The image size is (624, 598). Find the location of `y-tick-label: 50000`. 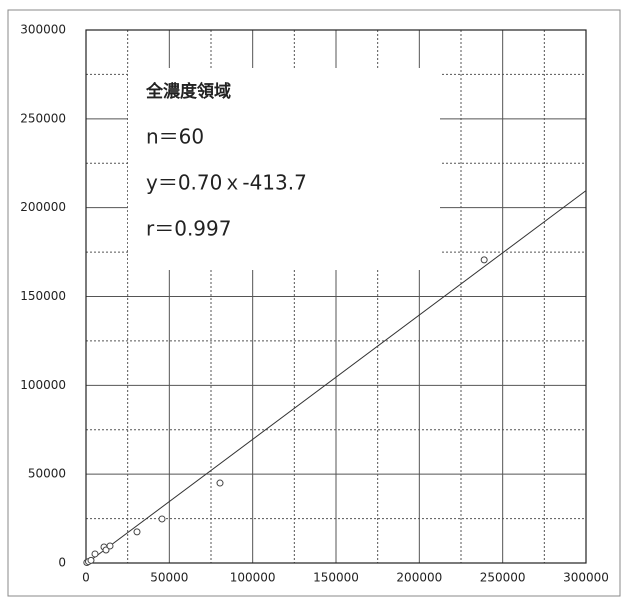

y-tick-label: 50000 is located at coordinates (47, 474).